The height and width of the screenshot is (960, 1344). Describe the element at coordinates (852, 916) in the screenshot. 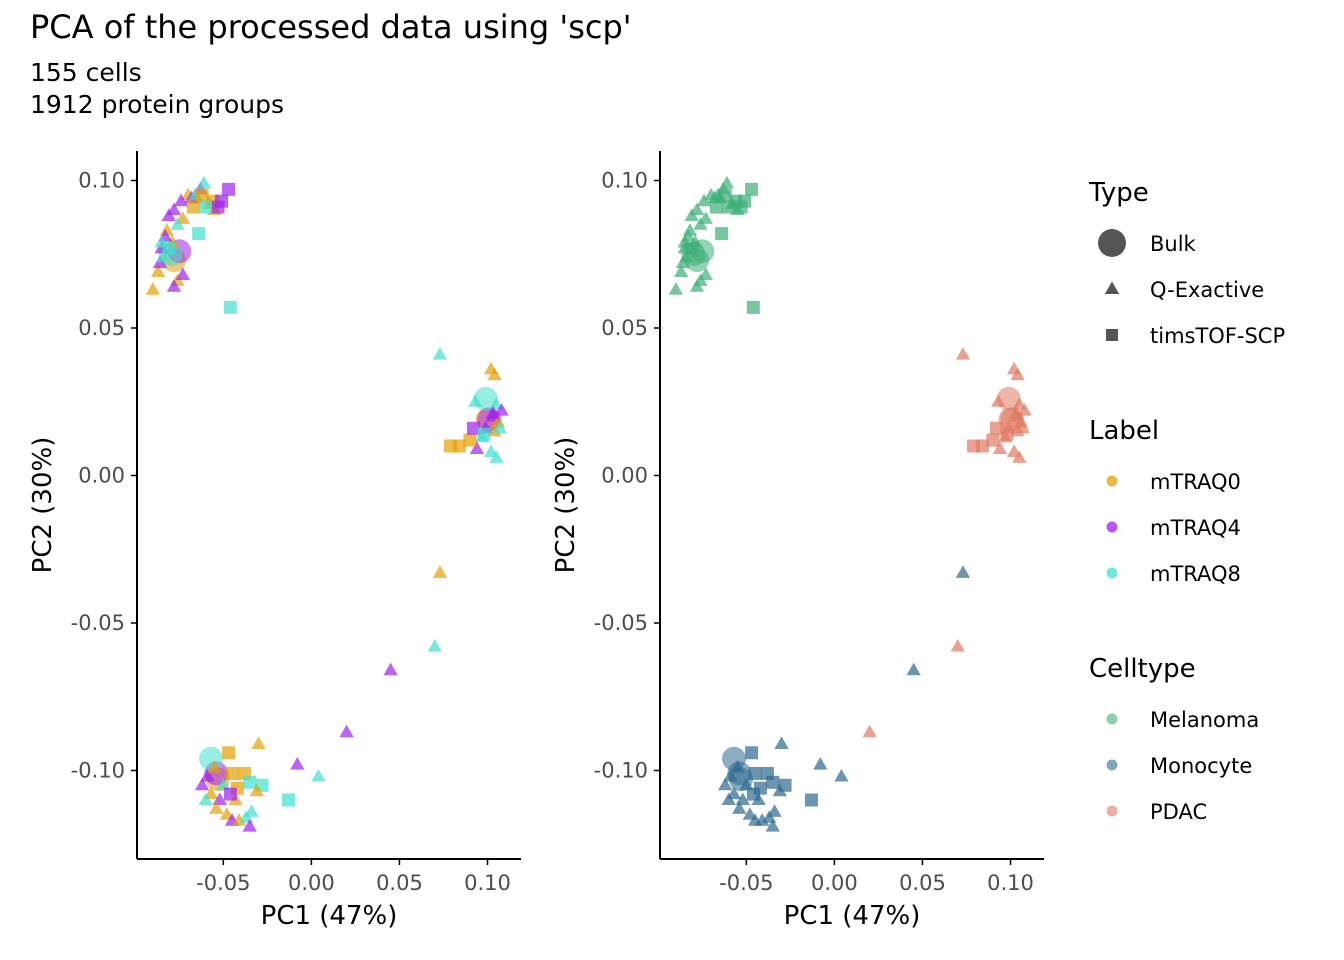

I see `x-axis-title: PC1 (47%)` at that location.